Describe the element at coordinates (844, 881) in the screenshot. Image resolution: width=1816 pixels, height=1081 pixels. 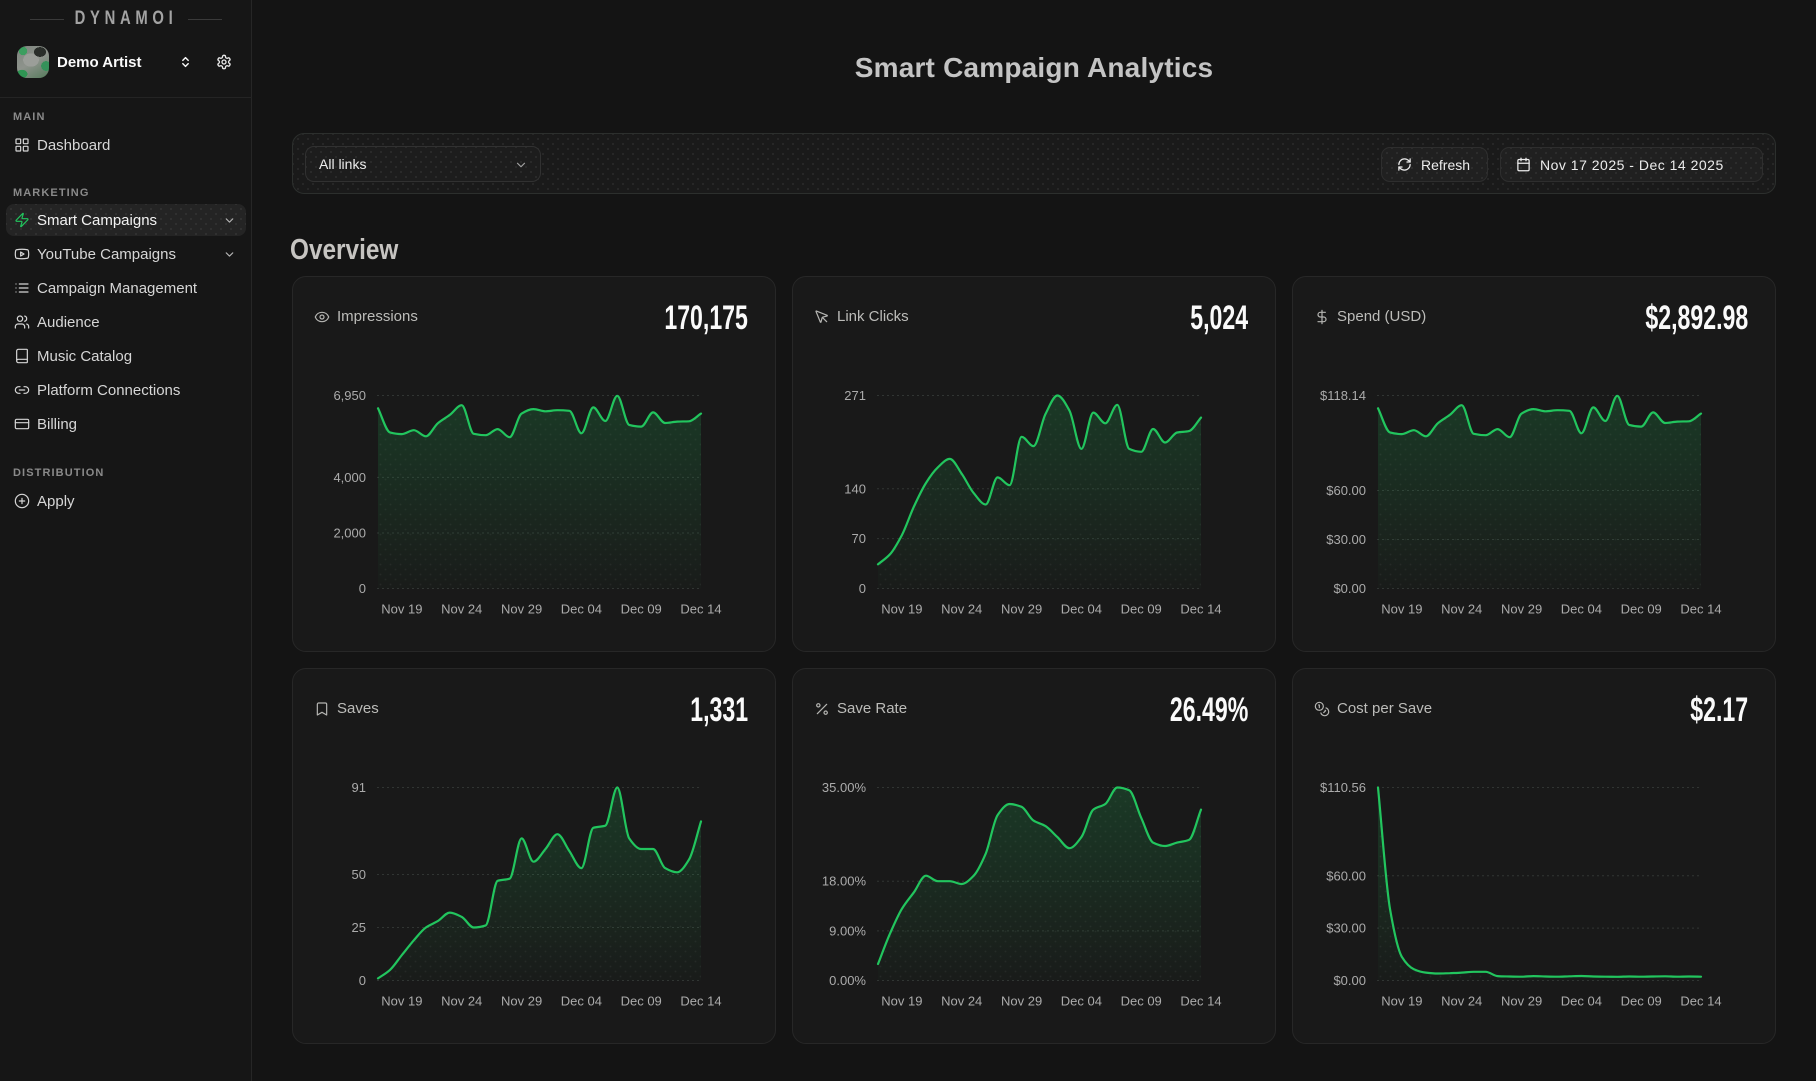
I see `svg-text: 18.00%` at that location.